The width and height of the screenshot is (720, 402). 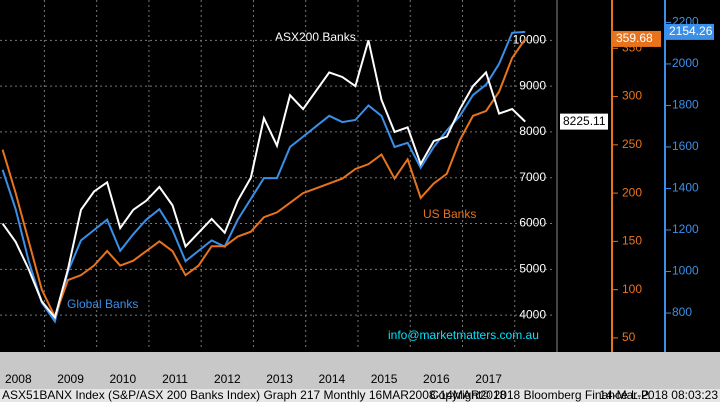 What do you see at coordinates (685, 188) in the screenshot?
I see `y3-tick-label: 1400` at bounding box center [685, 188].